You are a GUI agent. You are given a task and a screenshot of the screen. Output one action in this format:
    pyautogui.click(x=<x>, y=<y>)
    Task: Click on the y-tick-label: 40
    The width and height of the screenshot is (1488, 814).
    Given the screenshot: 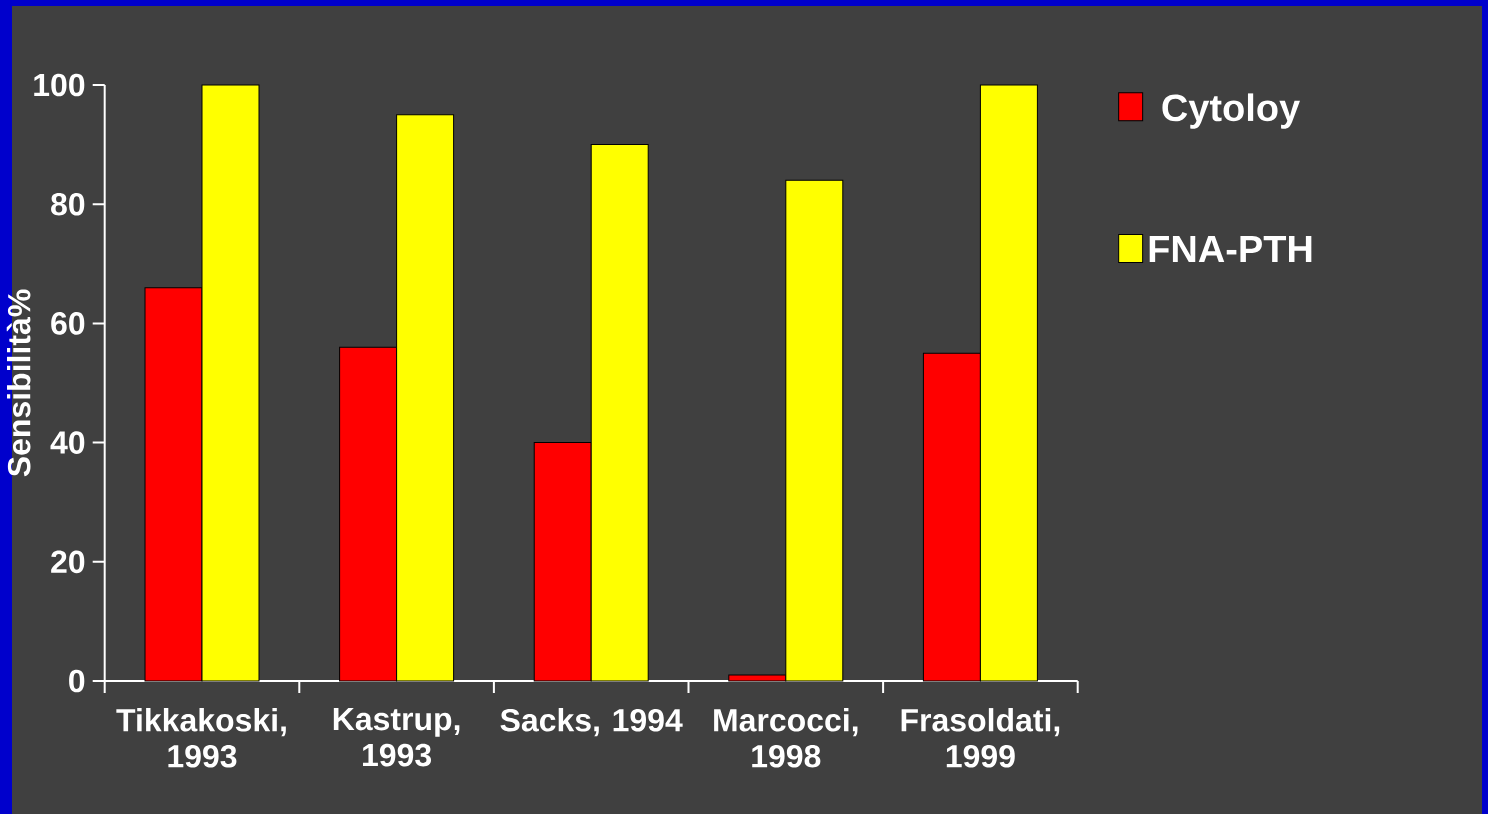 What is the action you would take?
    pyautogui.click(x=67, y=442)
    